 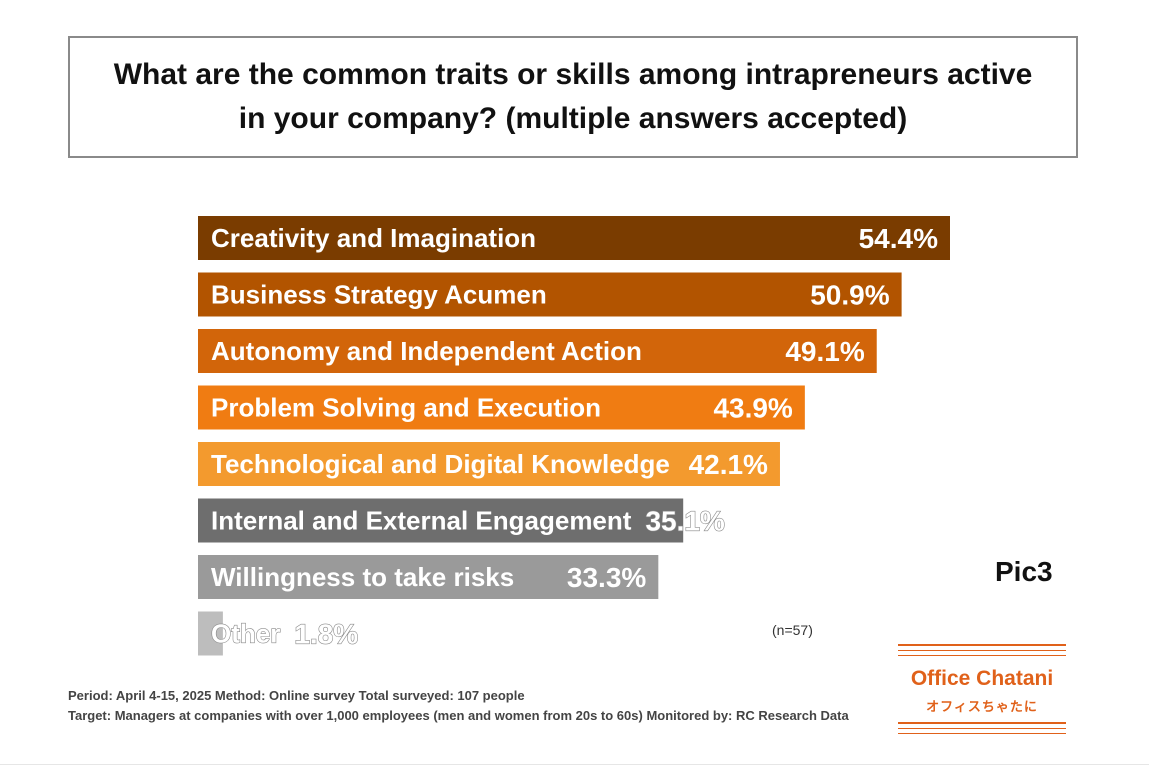 What do you see at coordinates (728, 464) in the screenshot?
I see `bar-value-label: 42.1%` at bounding box center [728, 464].